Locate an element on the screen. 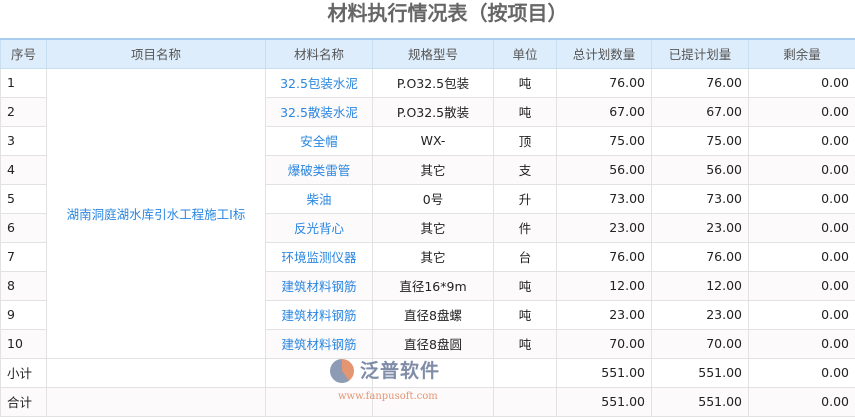  subtotal-label: 小计 is located at coordinates (24, 372).